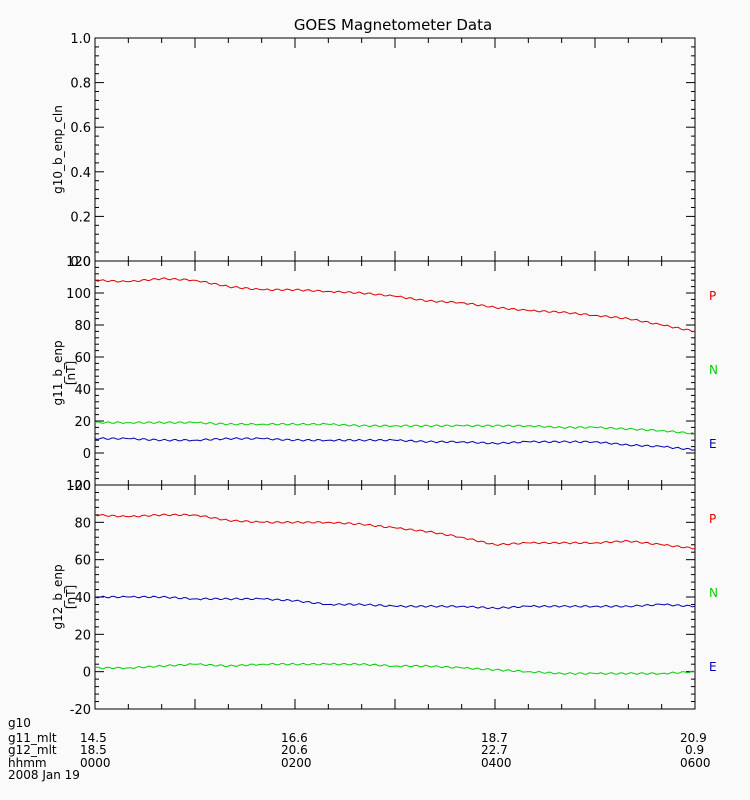  Describe the element at coordinates (80, 217) in the screenshot. I see `panel-0-ytick-label-1: 0.2` at that location.